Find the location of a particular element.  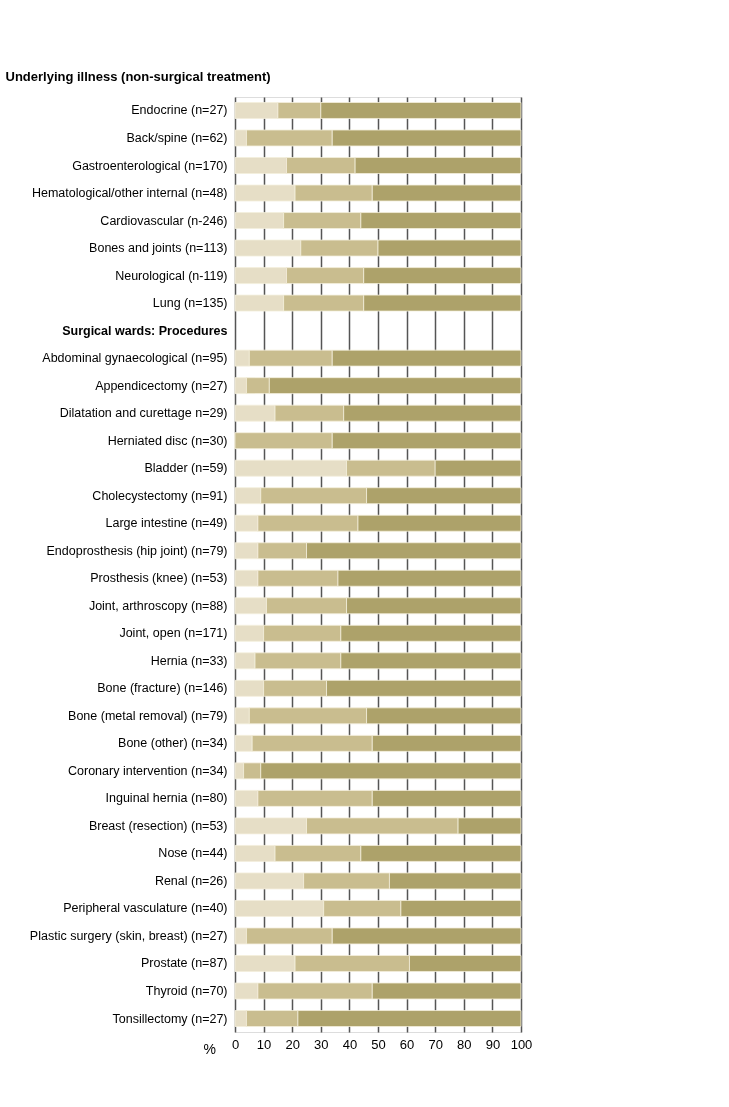

y-tick-label: Prostate (n=87) is located at coordinates (184, 963).